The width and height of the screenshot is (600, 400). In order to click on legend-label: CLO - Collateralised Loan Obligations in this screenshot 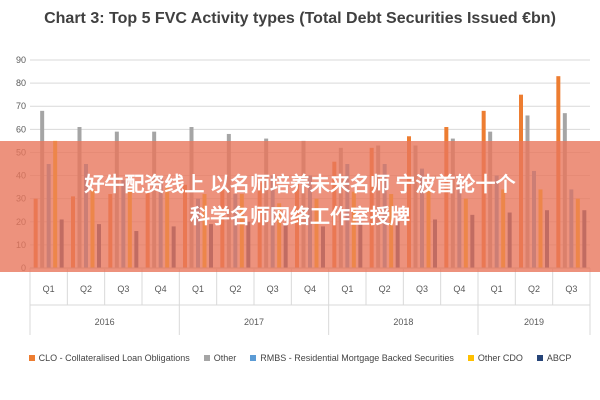, I will do `click(114, 358)`.